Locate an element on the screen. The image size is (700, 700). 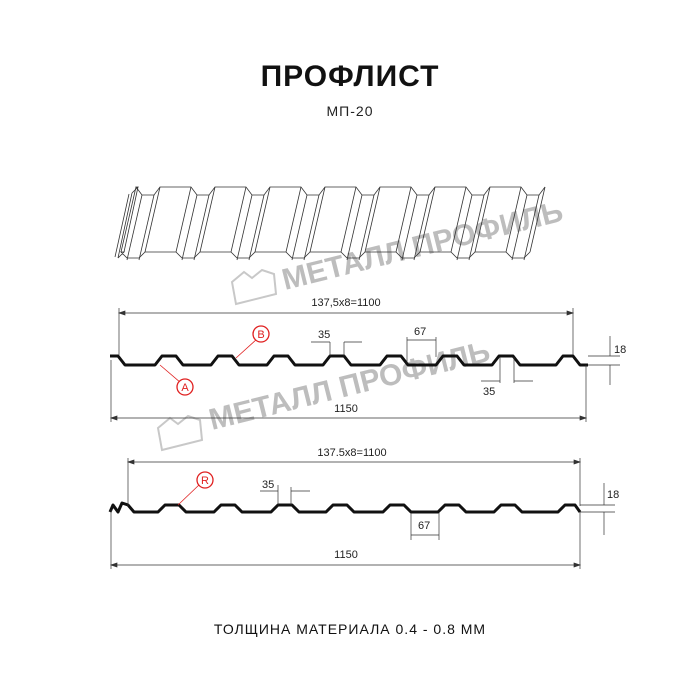
dim-overall-top-2: 137.5x8=1100 is located at coordinates (351, 453).